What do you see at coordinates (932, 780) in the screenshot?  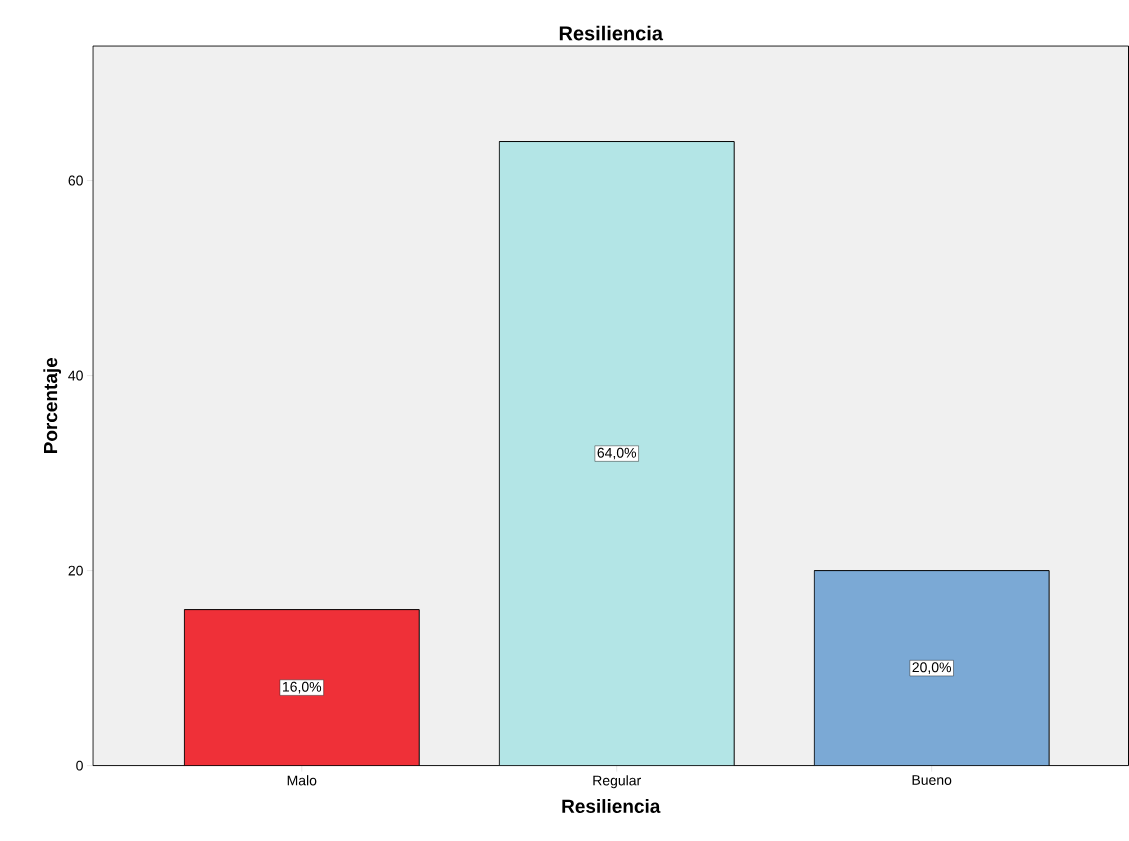 I see `x-tick-label: Bueno` at bounding box center [932, 780].